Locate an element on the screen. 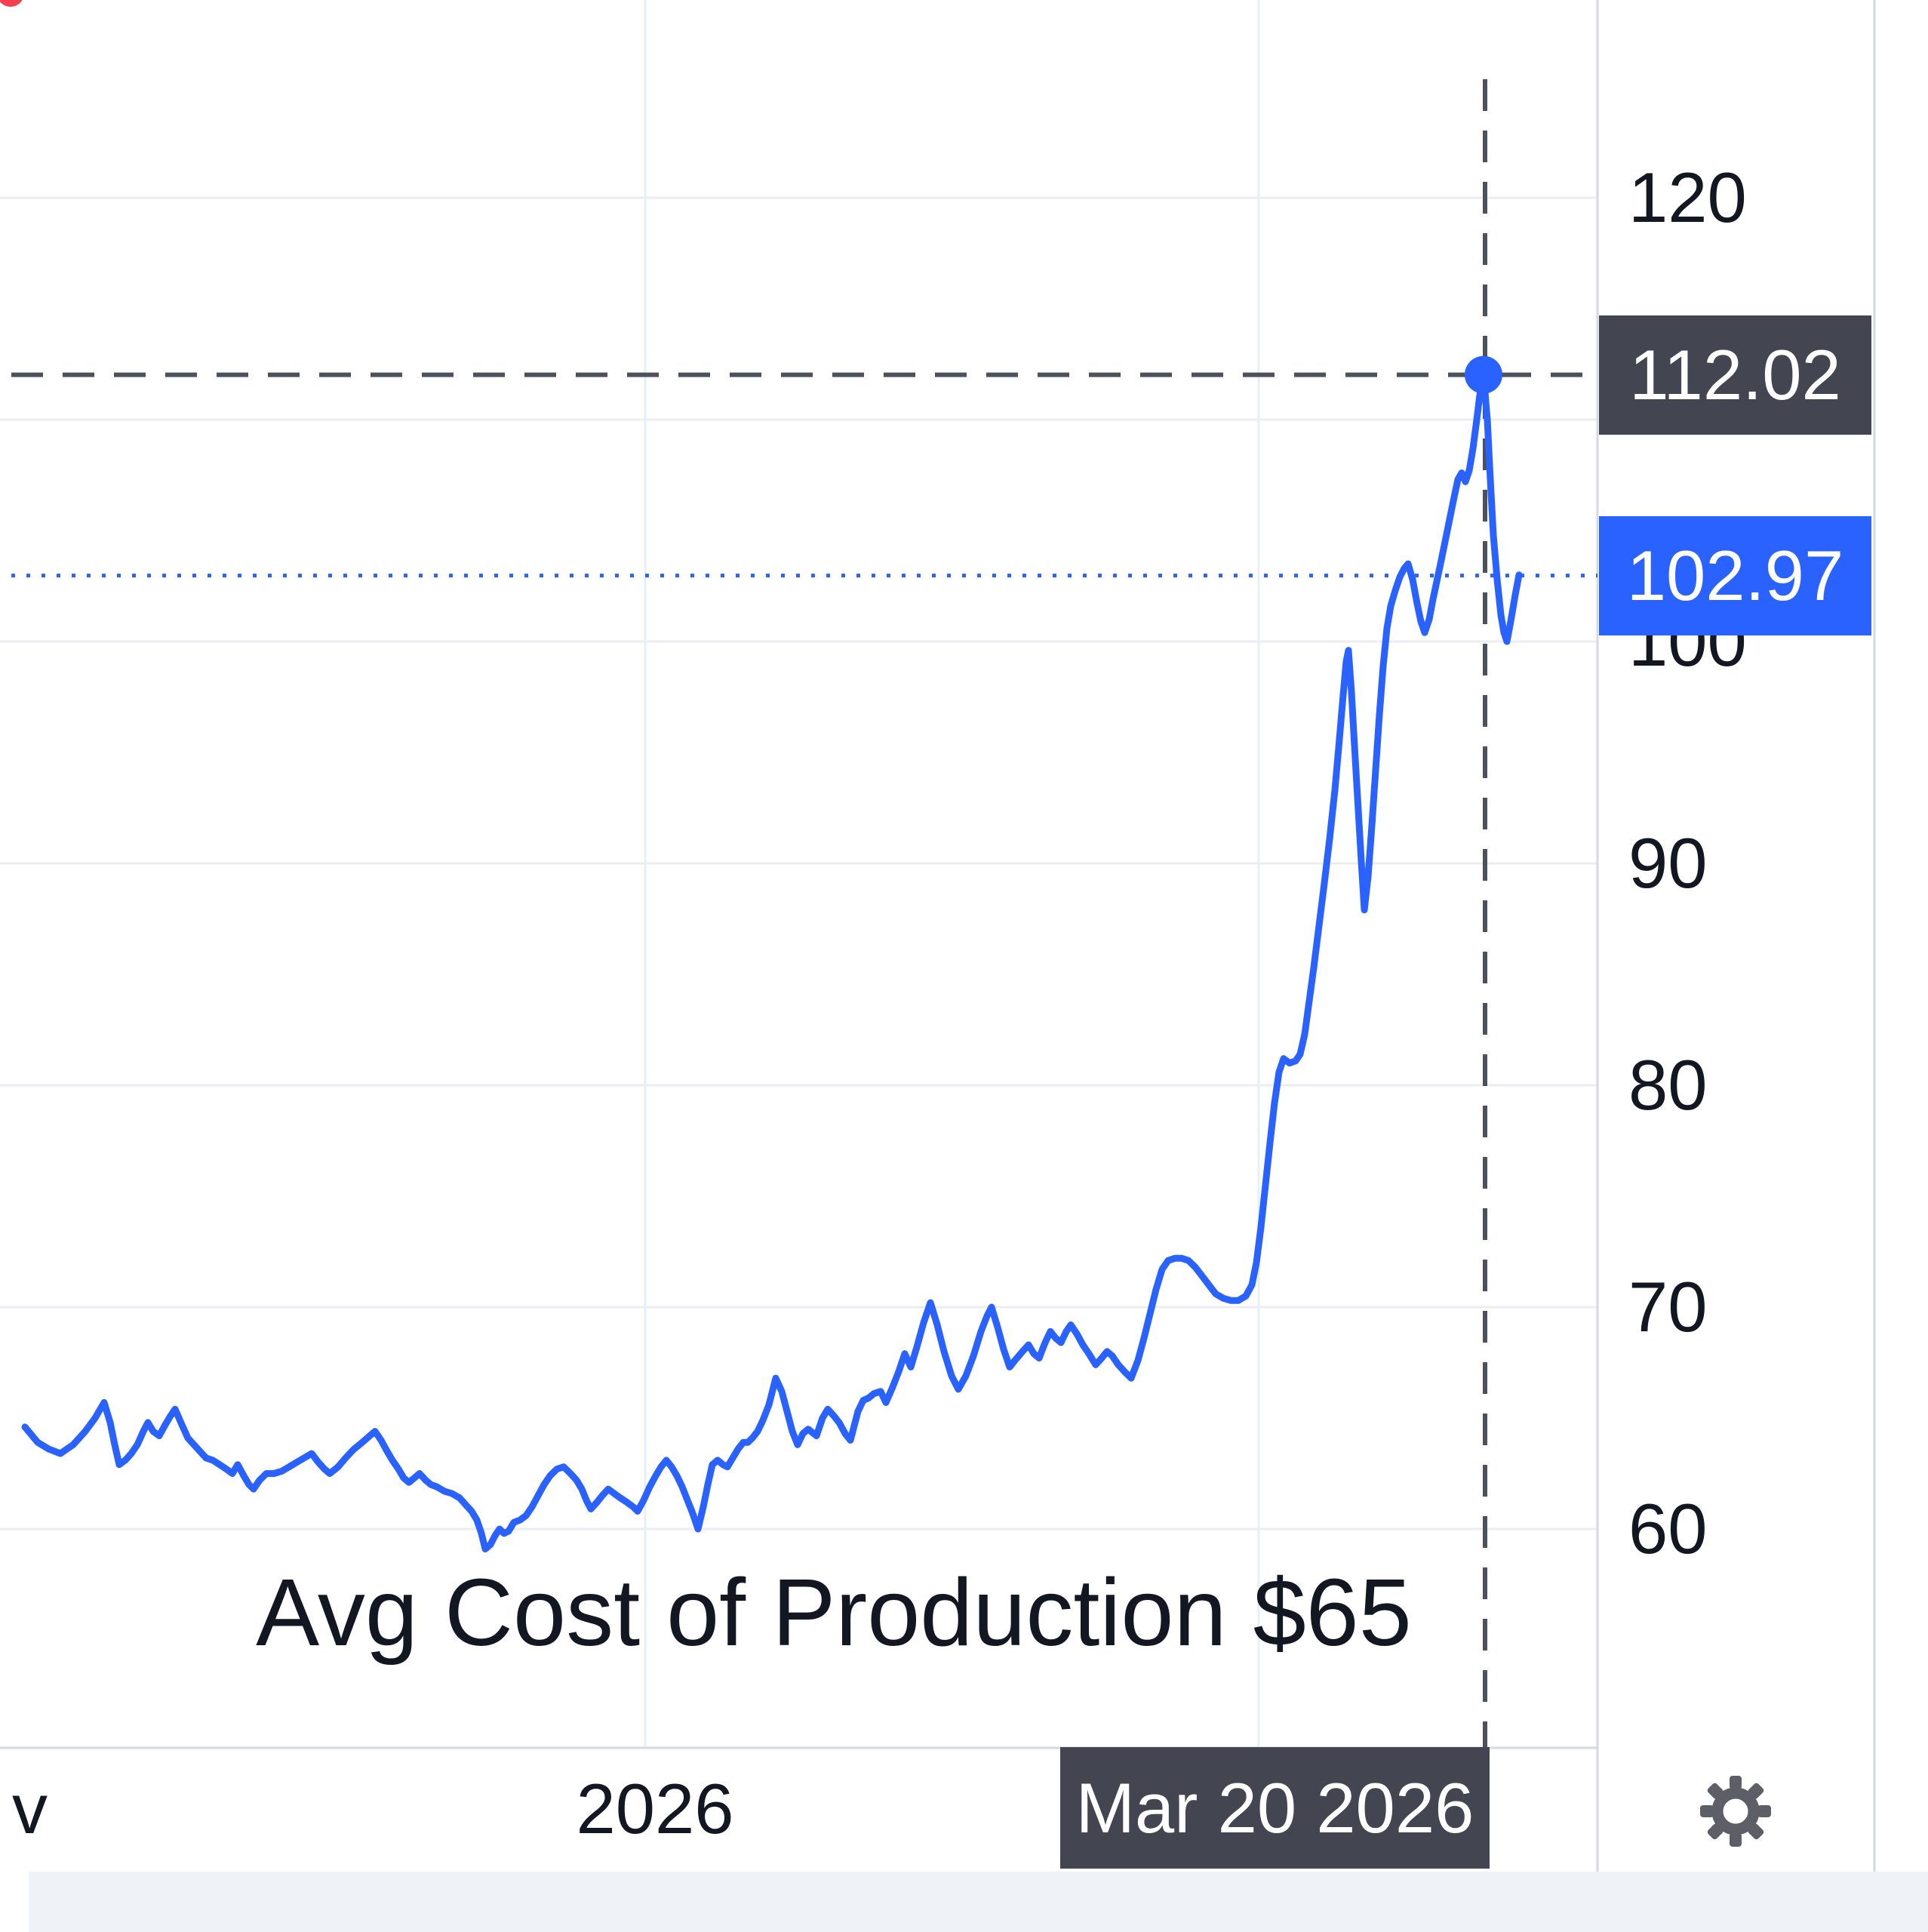 The width and height of the screenshot is (1928, 1932). time-axis-label-partial: v is located at coordinates (30, 1808).